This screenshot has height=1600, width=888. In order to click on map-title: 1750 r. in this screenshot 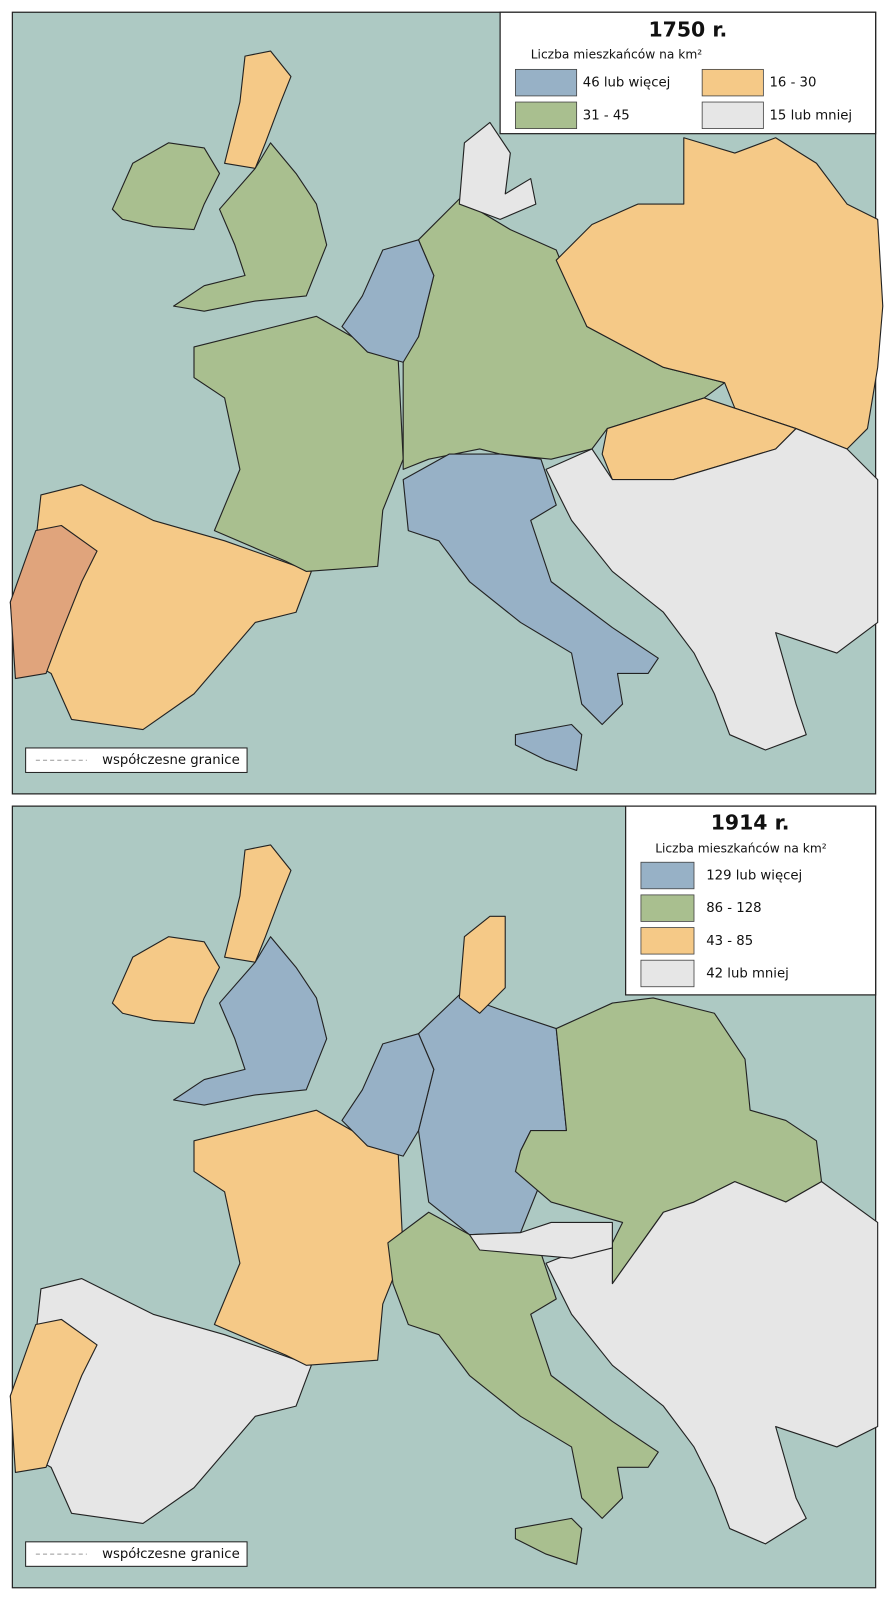, I will do `click(688, 30)`.